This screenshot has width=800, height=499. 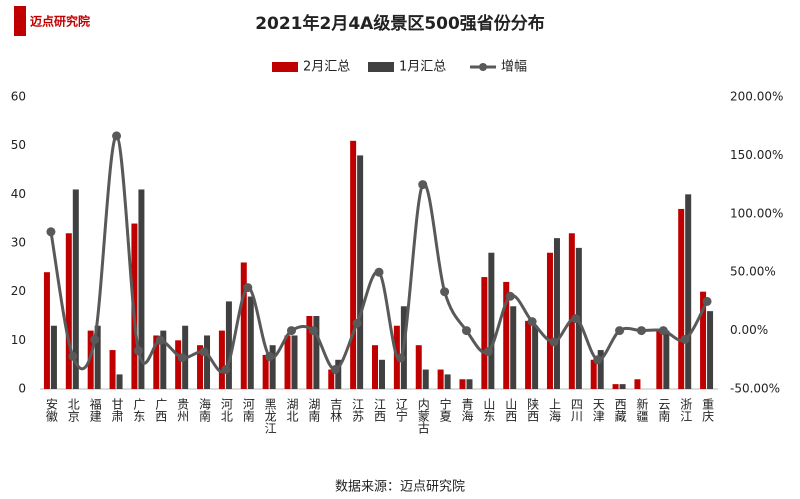 I want to click on x-tick-label: 河北, so click(x=226, y=410).